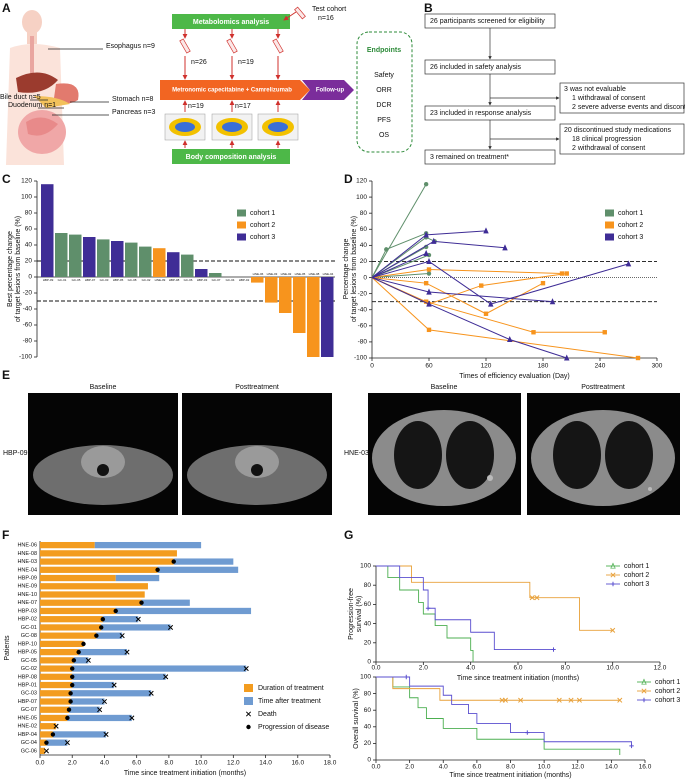 The height and width of the screenshot is (779, 685). I want to click on x-tick-label: 10.0, so click(544, 767).